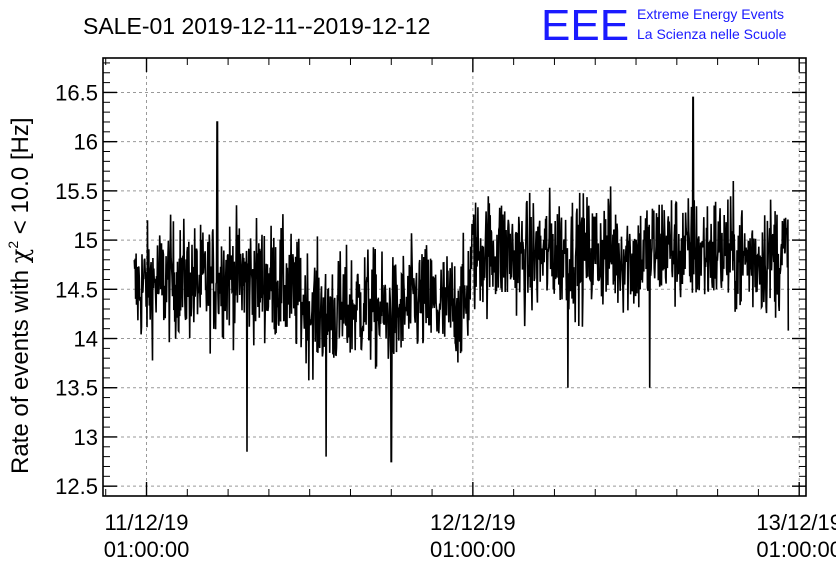 The height and width of the screenshot is (572, 836). Describe the element at coordinates (585, 25) in the screenshot. I see `logo-letters: EEE` at that location.